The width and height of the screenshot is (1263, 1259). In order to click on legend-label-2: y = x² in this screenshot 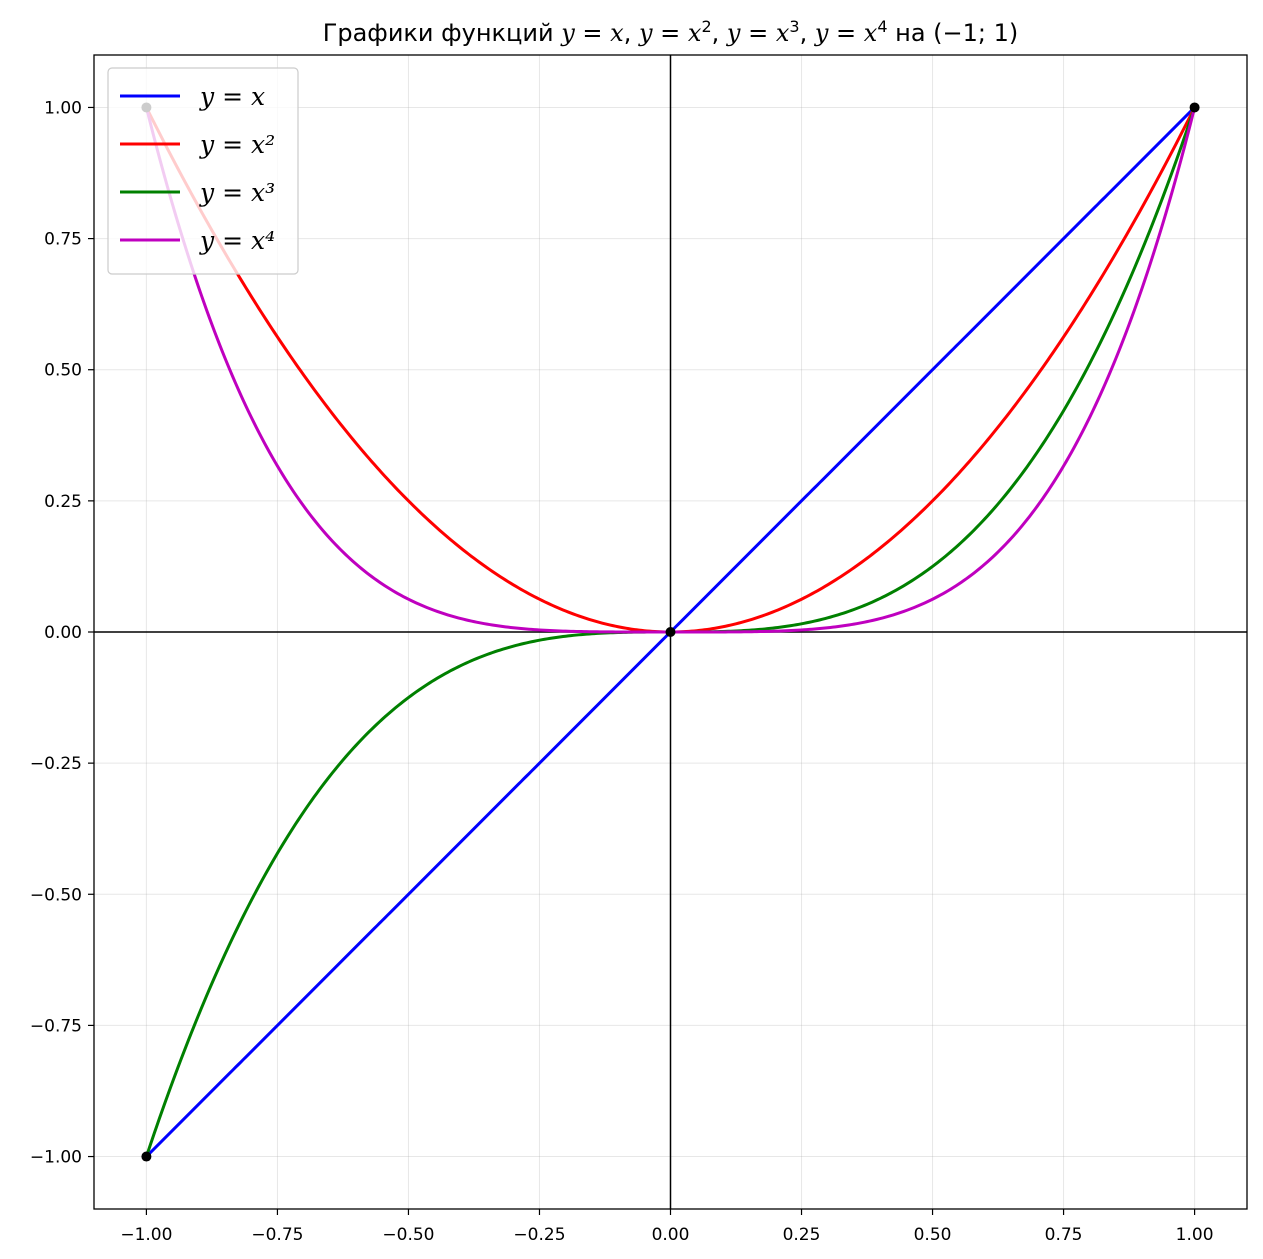, I will do `click(237, 144)`.